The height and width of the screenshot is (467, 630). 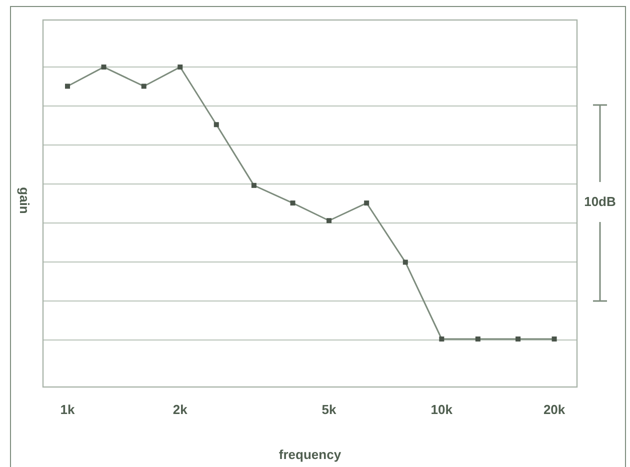 I want to click on x-tick-label: 20k, so click(x=554, y=410).